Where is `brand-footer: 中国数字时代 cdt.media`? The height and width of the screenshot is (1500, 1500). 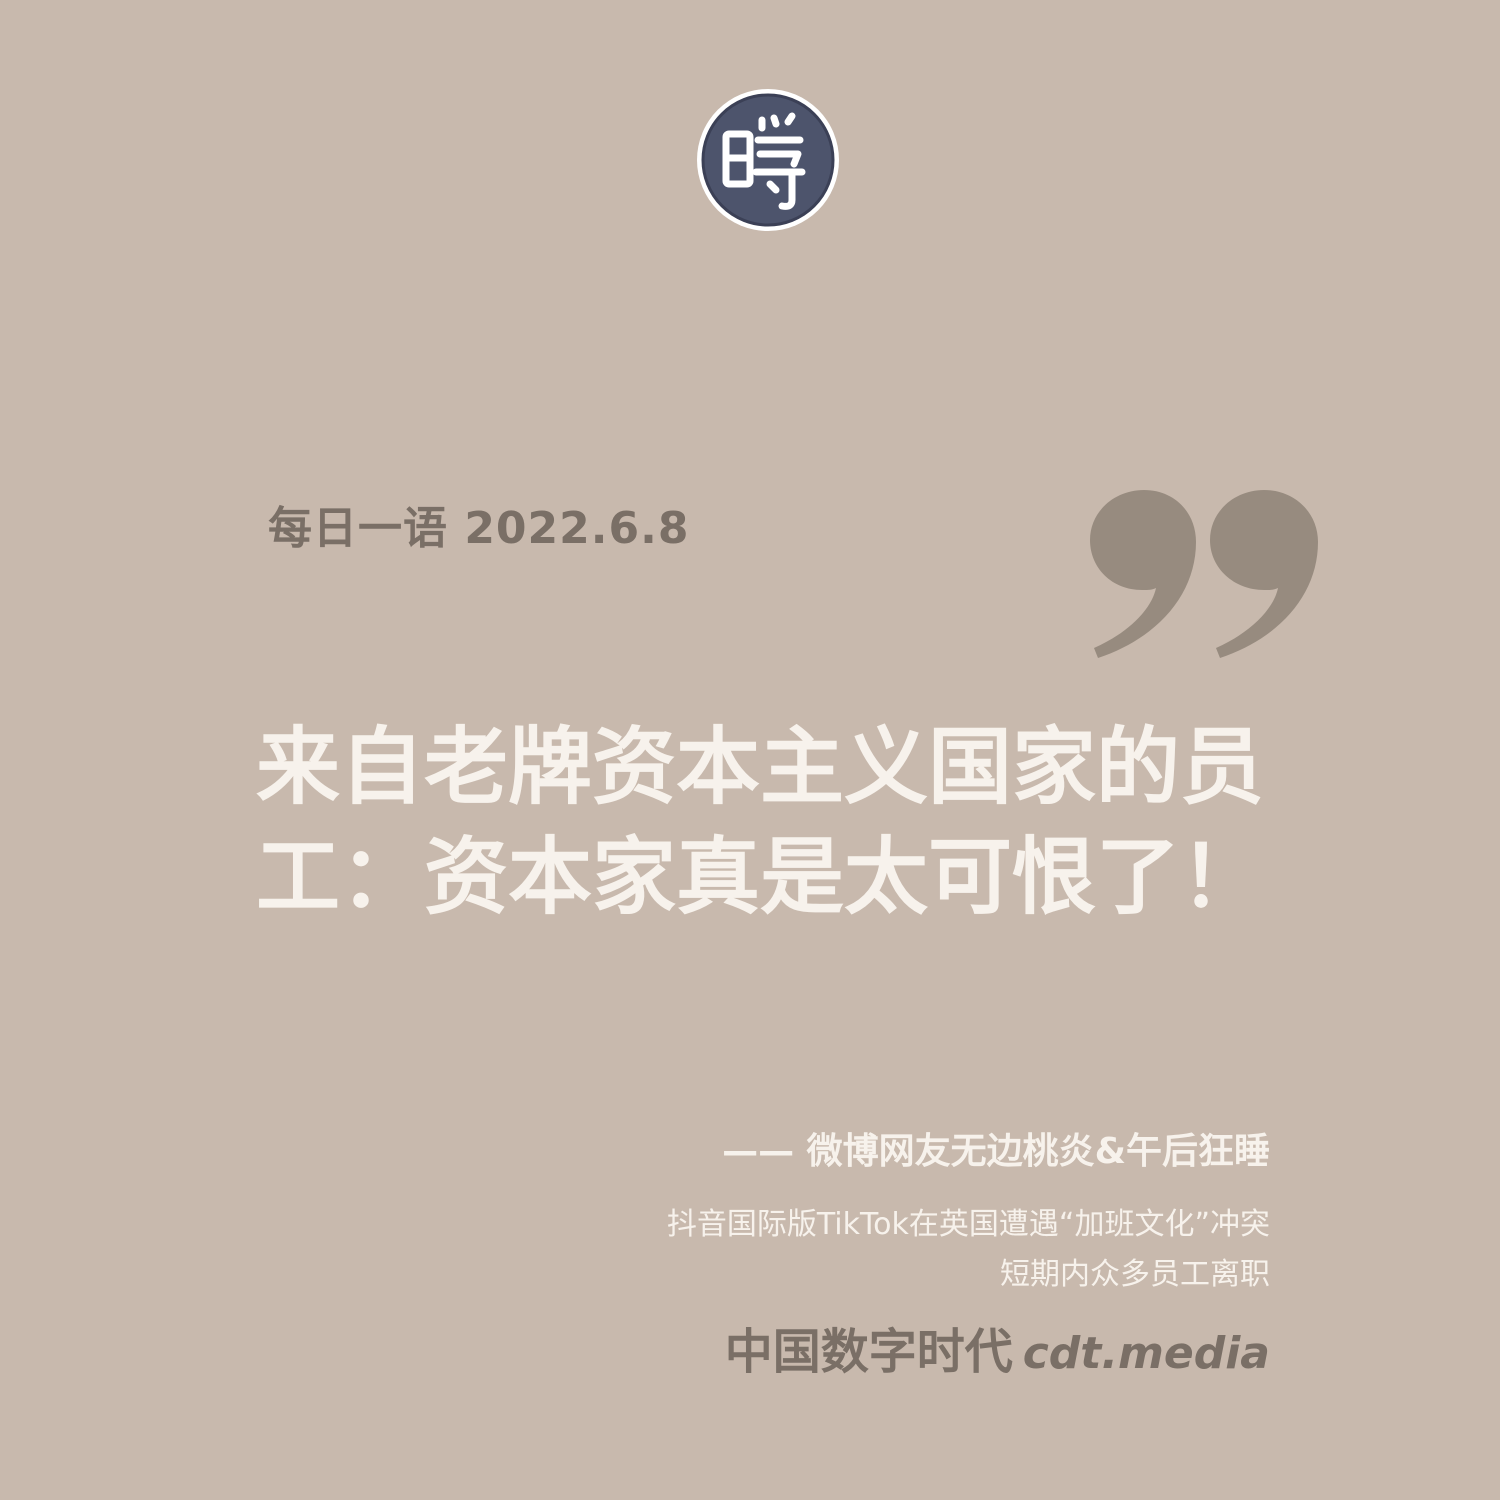 brand-footer: 中国数字时代 cdt.media is located at coordinates (997, 1347).